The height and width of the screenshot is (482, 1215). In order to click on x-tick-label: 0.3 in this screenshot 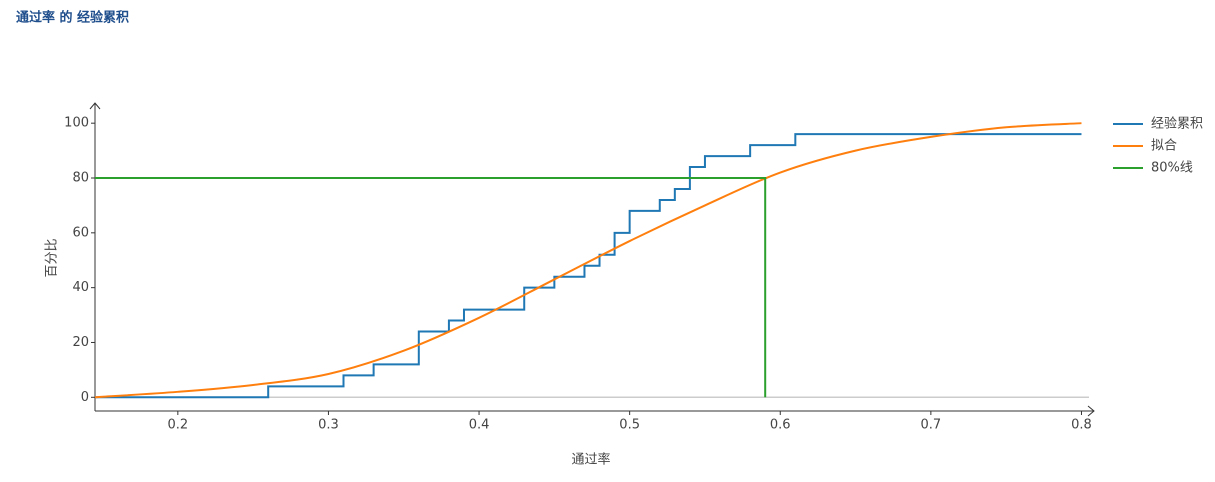, I will do `click(328, 425)`.